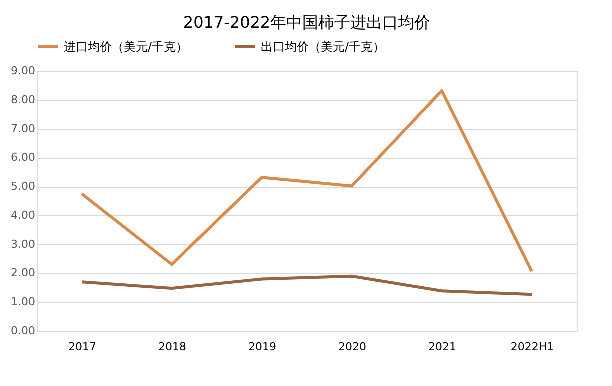  I want to click on legend-label: 出口均价（美元/千克）, so click(323, 47).